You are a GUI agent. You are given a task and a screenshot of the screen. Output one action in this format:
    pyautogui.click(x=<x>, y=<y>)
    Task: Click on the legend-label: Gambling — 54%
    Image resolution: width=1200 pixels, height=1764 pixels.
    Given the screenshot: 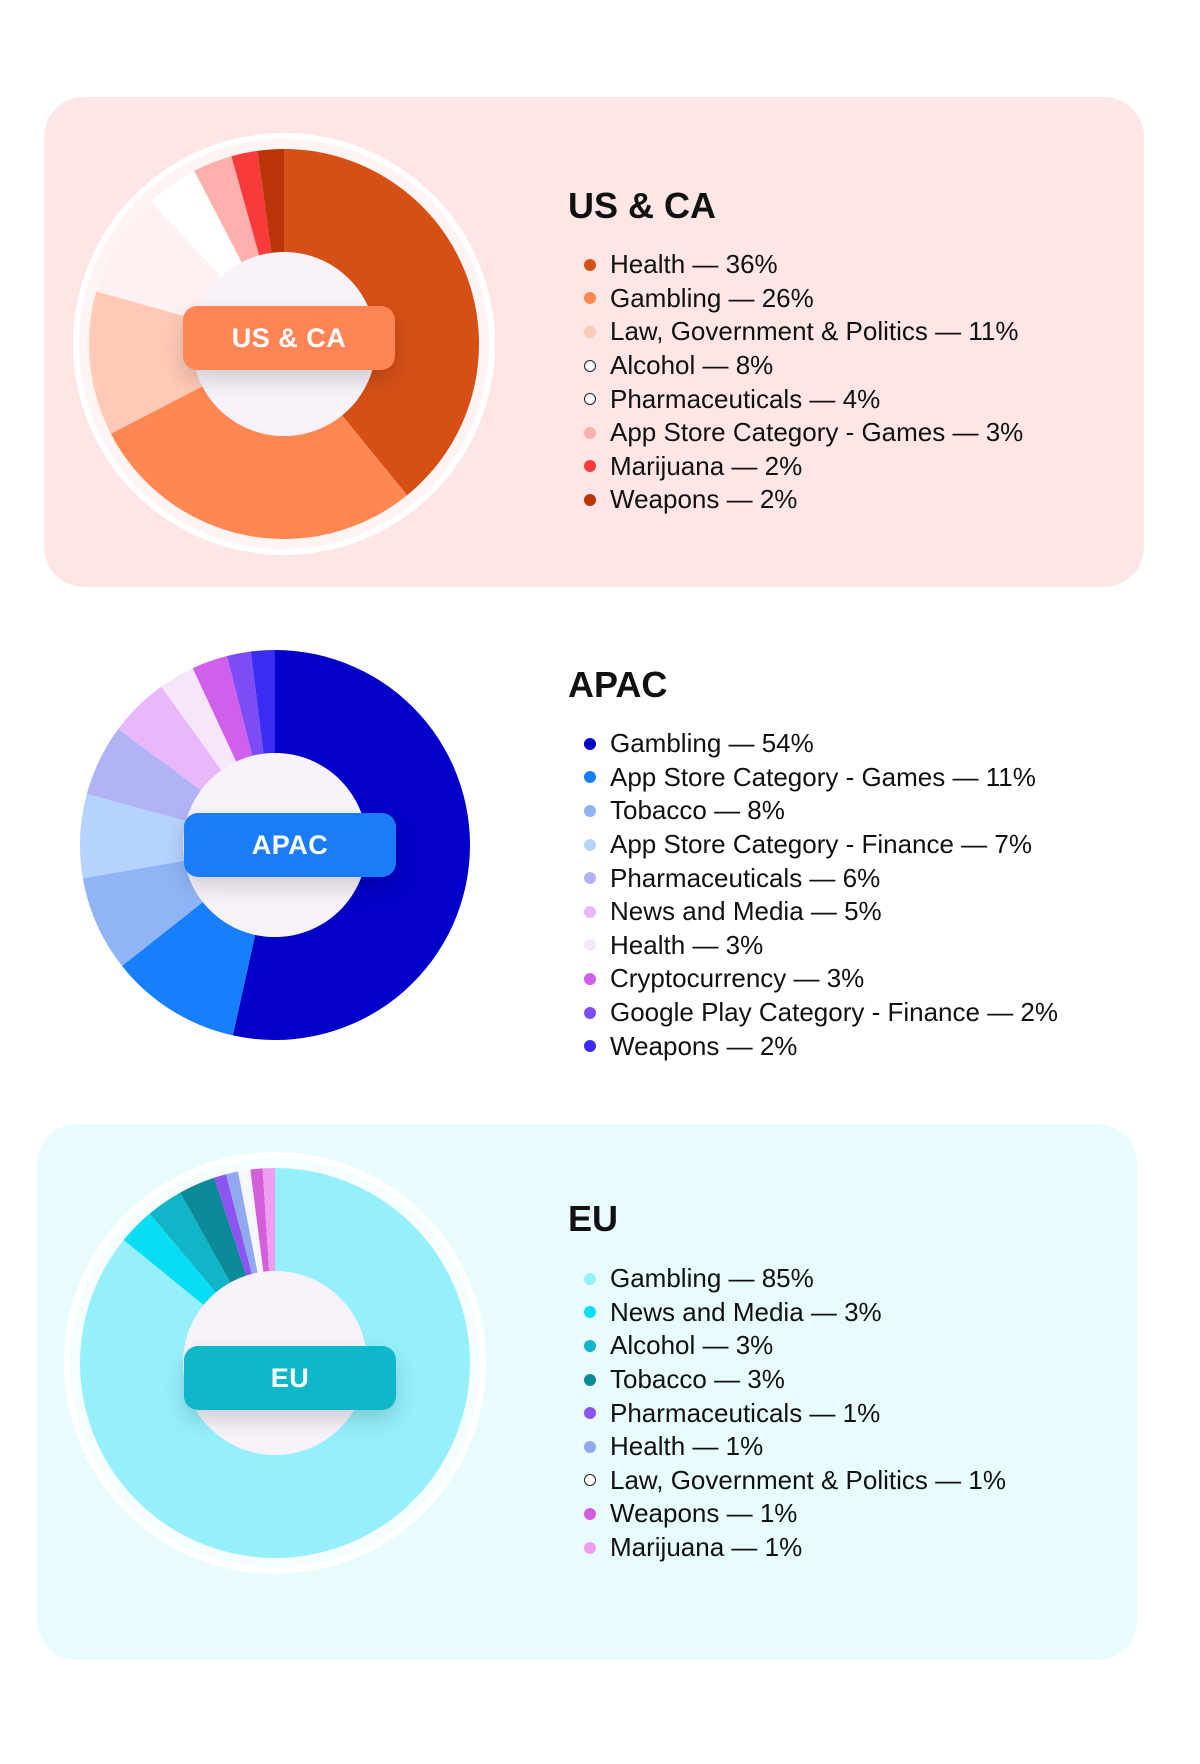 What is the action you would take?
    pyautogui.click(x=712, y=743)
    